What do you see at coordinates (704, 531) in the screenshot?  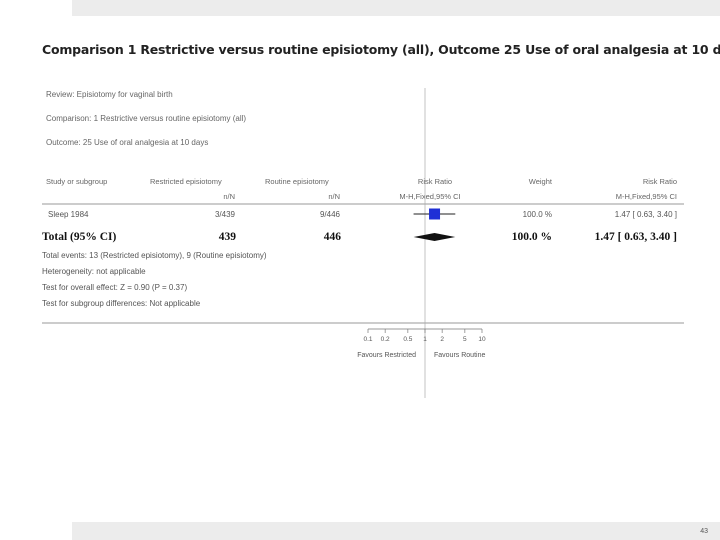 I see `page-number: 43` at bounding box center [704, 531].